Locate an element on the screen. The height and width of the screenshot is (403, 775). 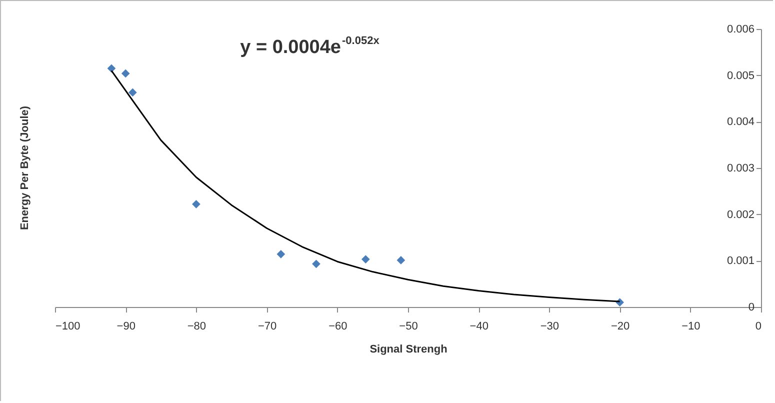
x-tick-label: −80 is located at coordinates (196, 326).